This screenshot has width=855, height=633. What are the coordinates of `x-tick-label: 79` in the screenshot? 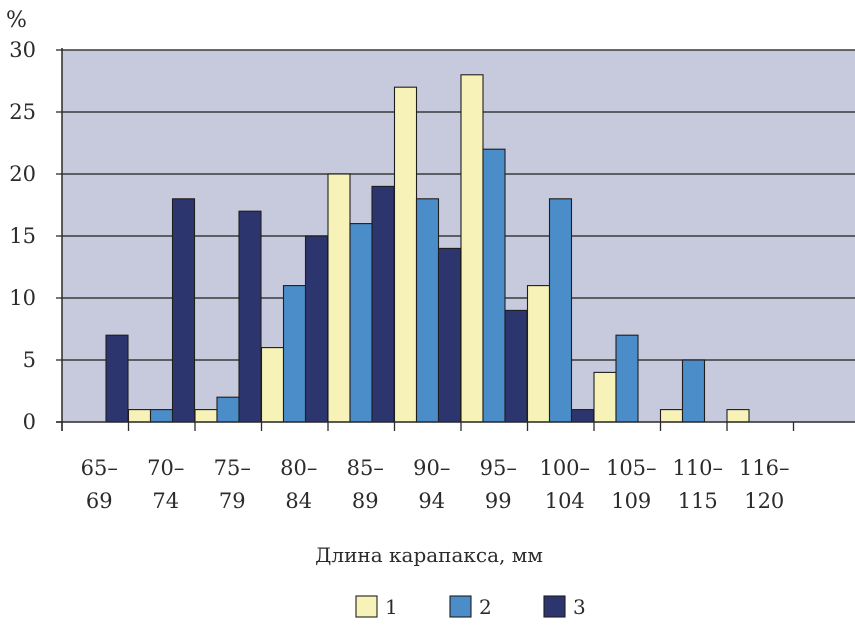 It's located at (232, 501).